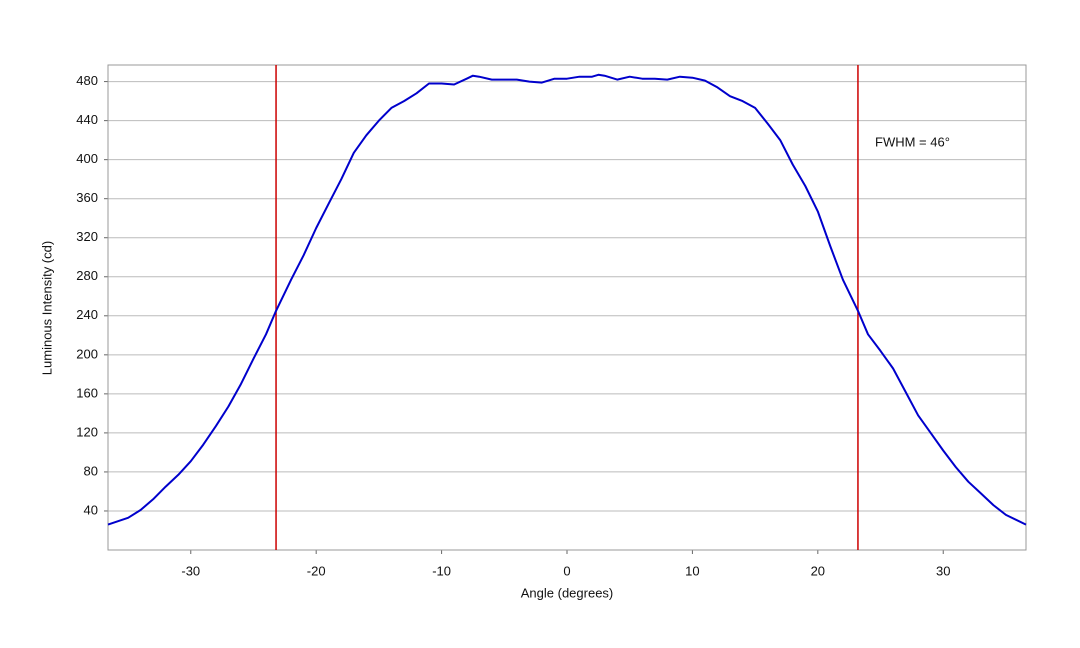  What do you see at coordinates (87, 80) in the screenshot?
I see `y-tick-label: 480` at bounding box center [87, 80].